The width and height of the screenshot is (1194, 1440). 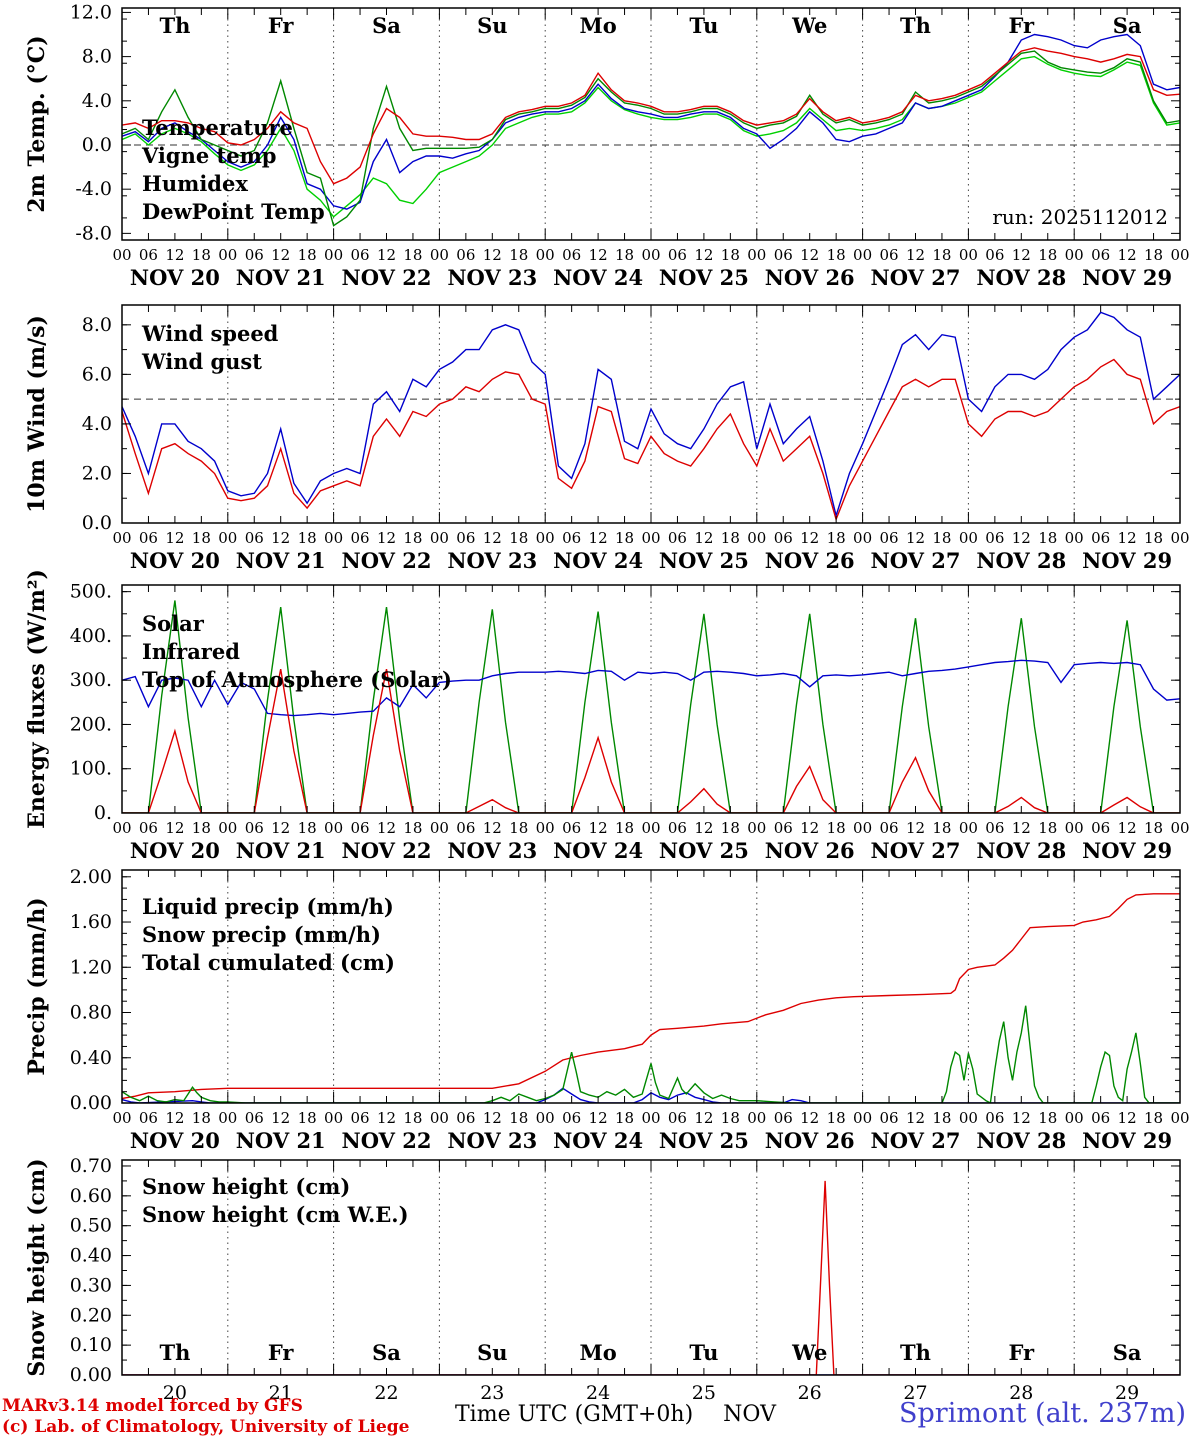 I want to click on month-label: NOV, so click(x=749, y=1414).